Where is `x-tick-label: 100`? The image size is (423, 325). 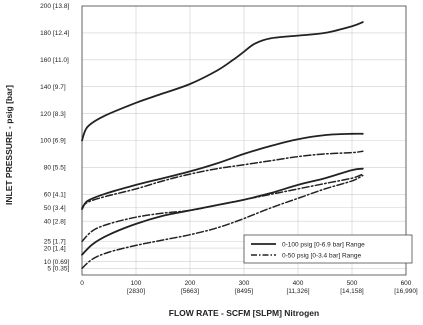
x-tick-label: 100 is located at coordinates (136, 283).